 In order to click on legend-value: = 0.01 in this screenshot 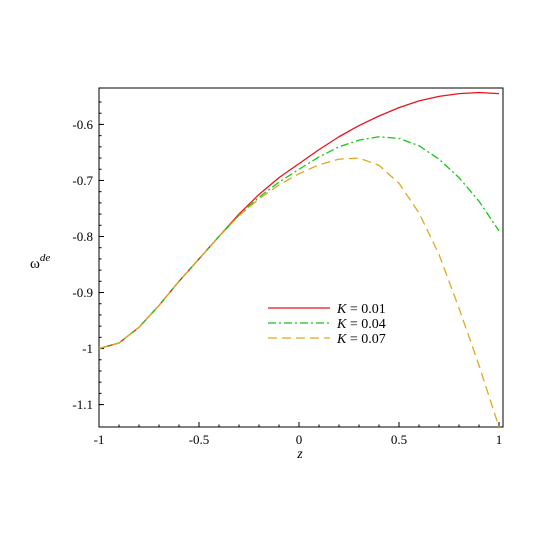, I will do `click(365, 309)`.